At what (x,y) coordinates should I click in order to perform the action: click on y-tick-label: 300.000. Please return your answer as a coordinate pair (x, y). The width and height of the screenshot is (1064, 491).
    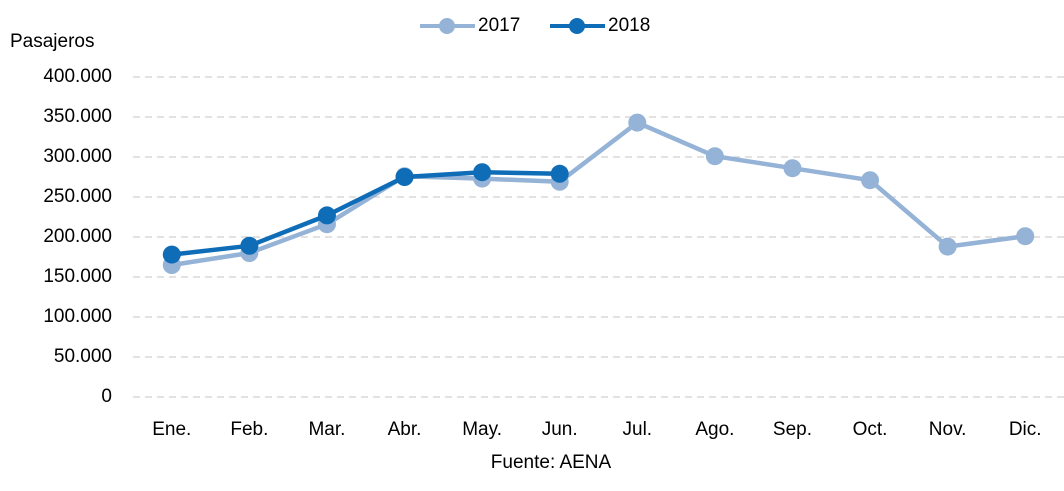
    Looking at the image, I should click on (77, 156).